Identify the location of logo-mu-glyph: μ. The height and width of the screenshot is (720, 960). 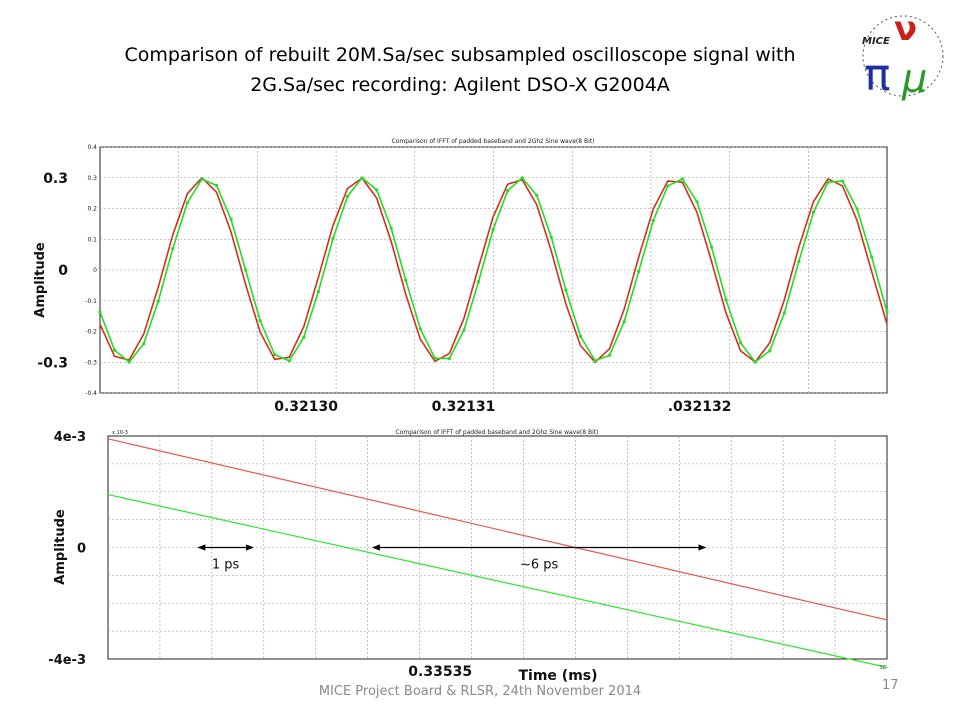
(914, 79).